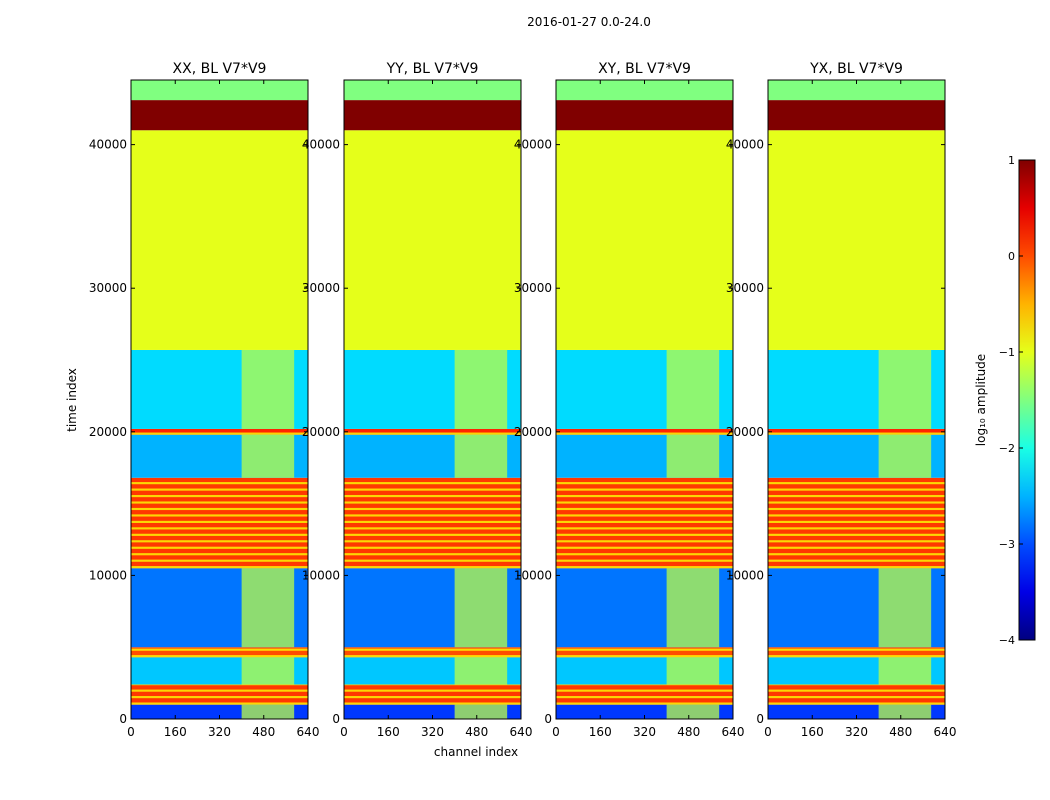 This screenshot has width=1050, height=800. What do you see at coordinates (589, 22) in the screenshot?
I see `figure-suptitle: 2016-01-27 0.0-24.0` at bounding box center [589, 22].